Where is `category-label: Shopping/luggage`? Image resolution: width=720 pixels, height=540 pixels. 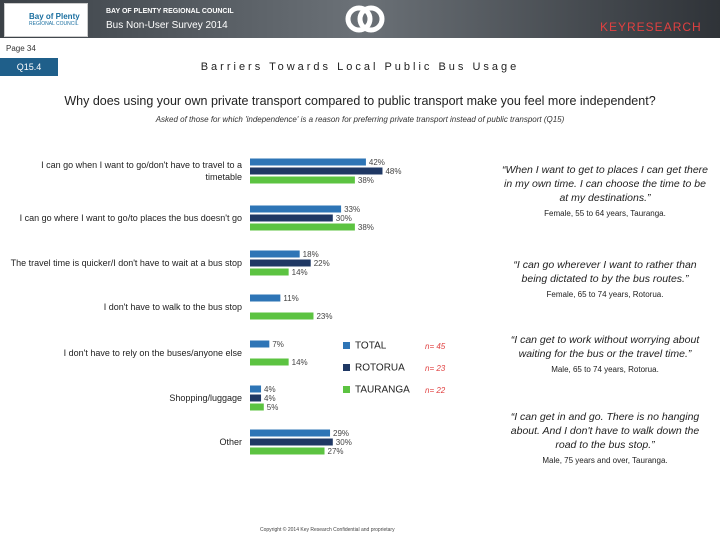 category-label: Shopping/luggage is located at coordinates (205, 398).